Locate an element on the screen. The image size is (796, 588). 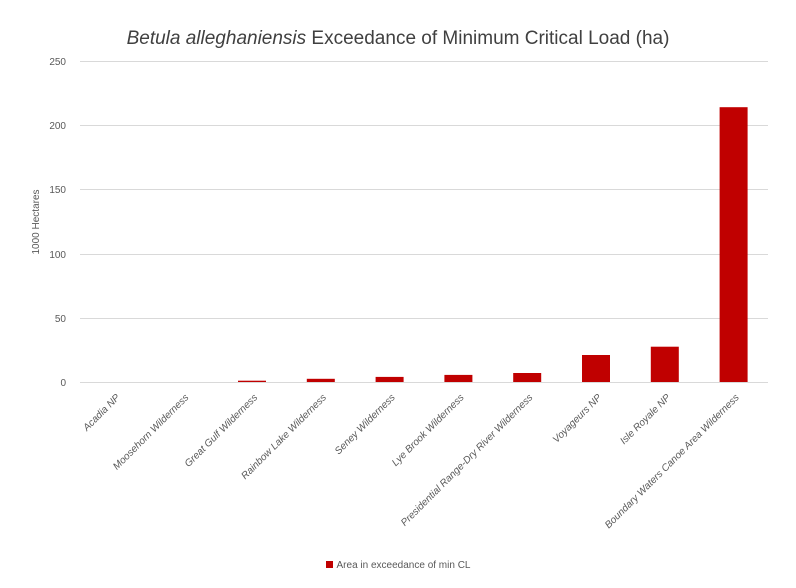
y-tick-label: 150 is located at coordinates (57, 190).